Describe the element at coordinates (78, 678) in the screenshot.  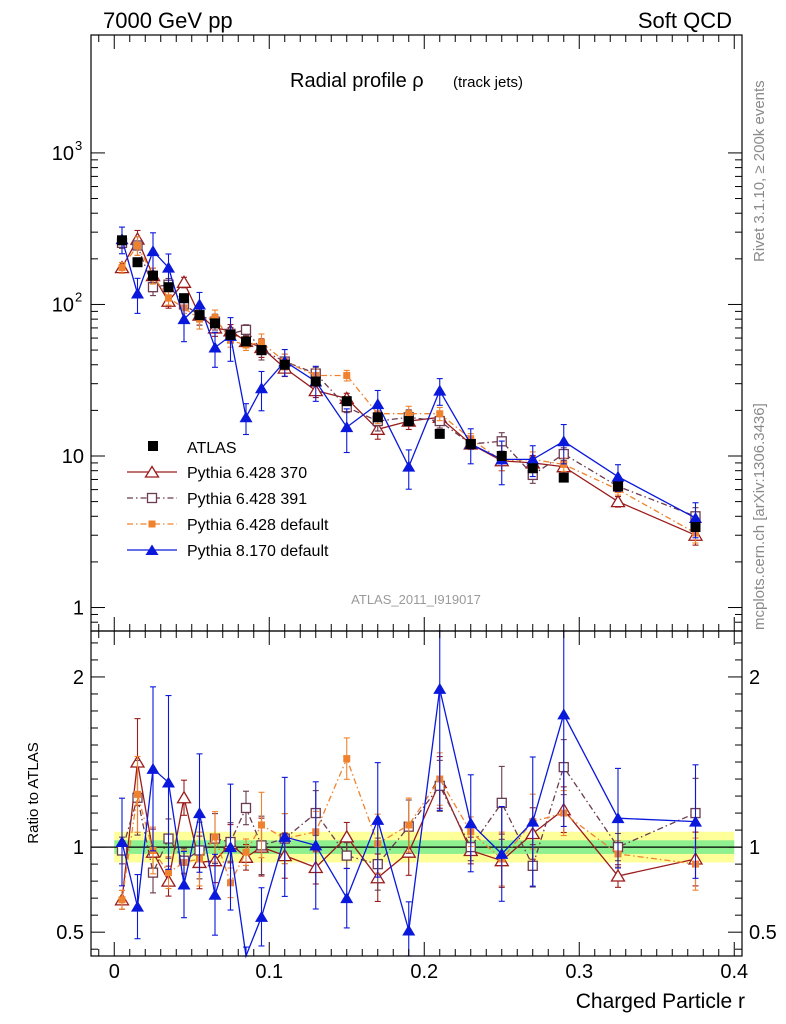
I see `ratio-ytick-label: 2` at that location.